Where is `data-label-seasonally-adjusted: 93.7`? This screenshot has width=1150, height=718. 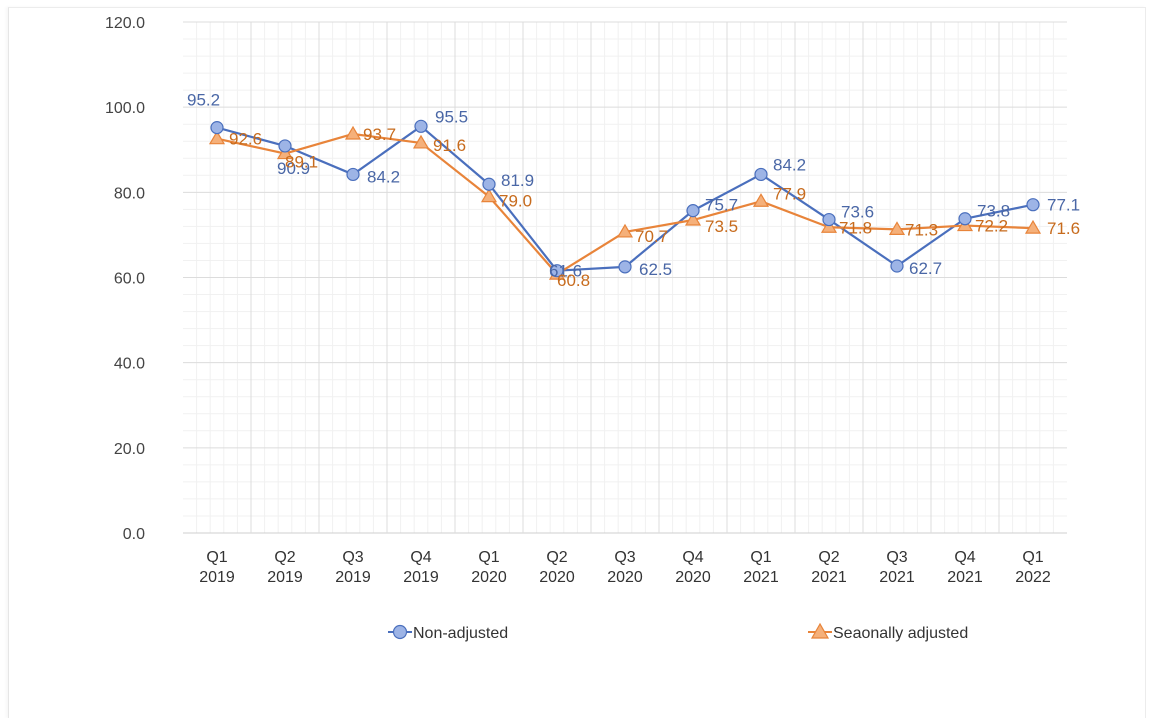
data-label-seasonally-adjusted: 93.7 is located at coordinates (379, 134).